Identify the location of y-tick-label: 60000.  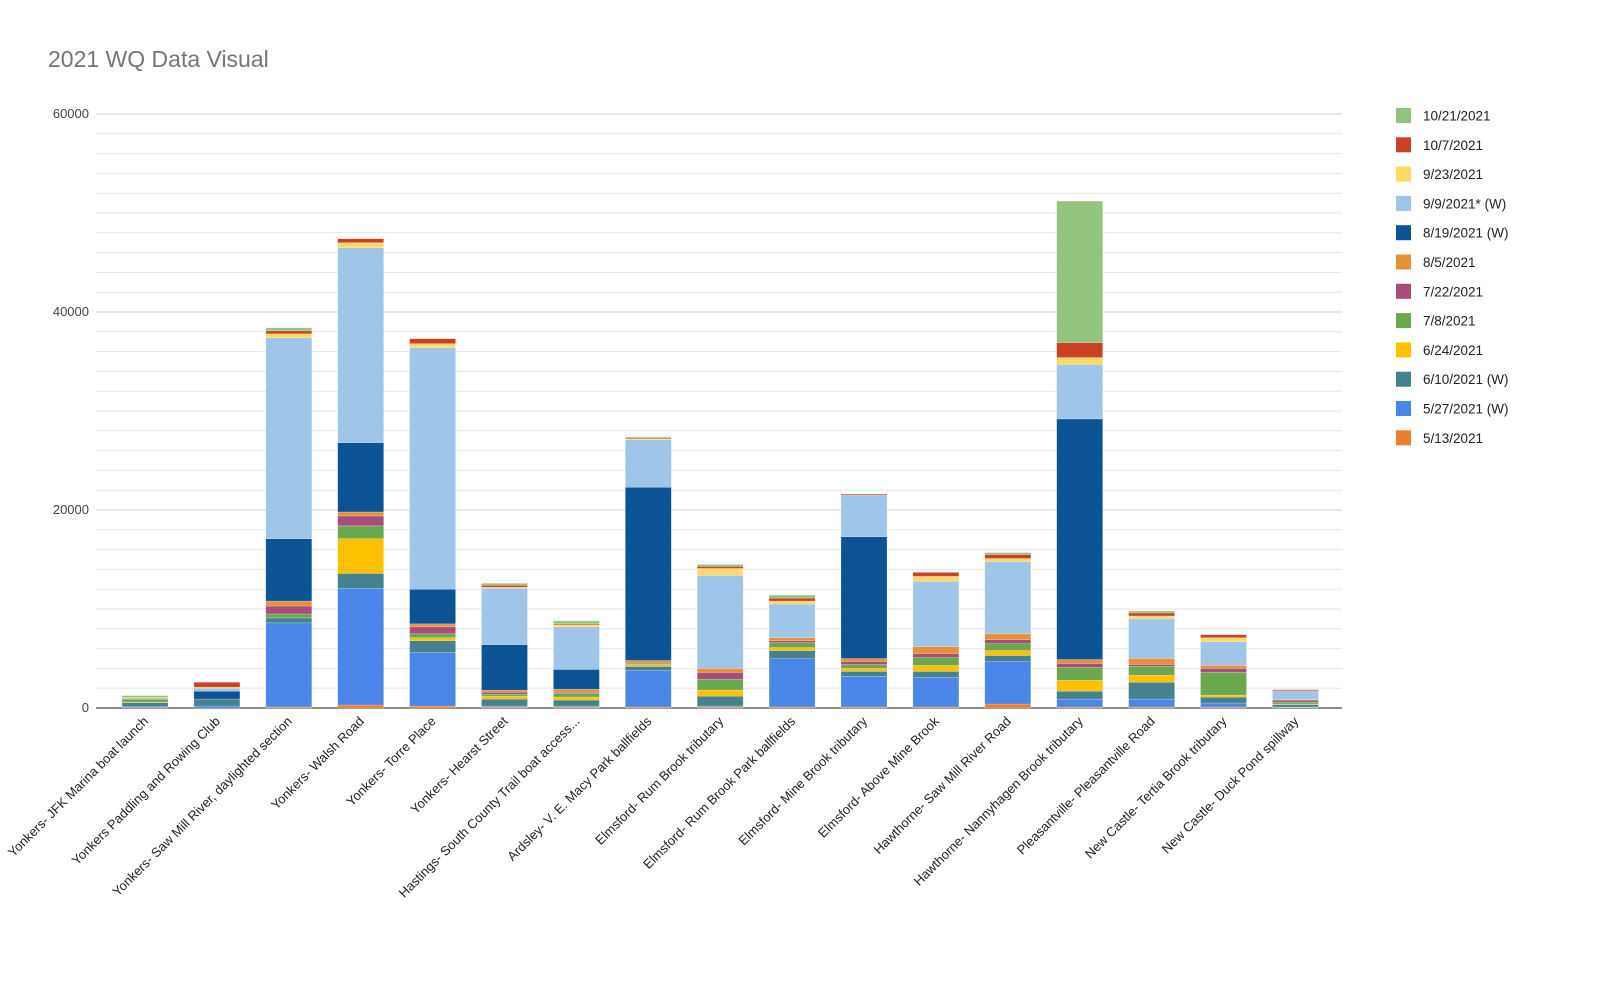
(71, 113).